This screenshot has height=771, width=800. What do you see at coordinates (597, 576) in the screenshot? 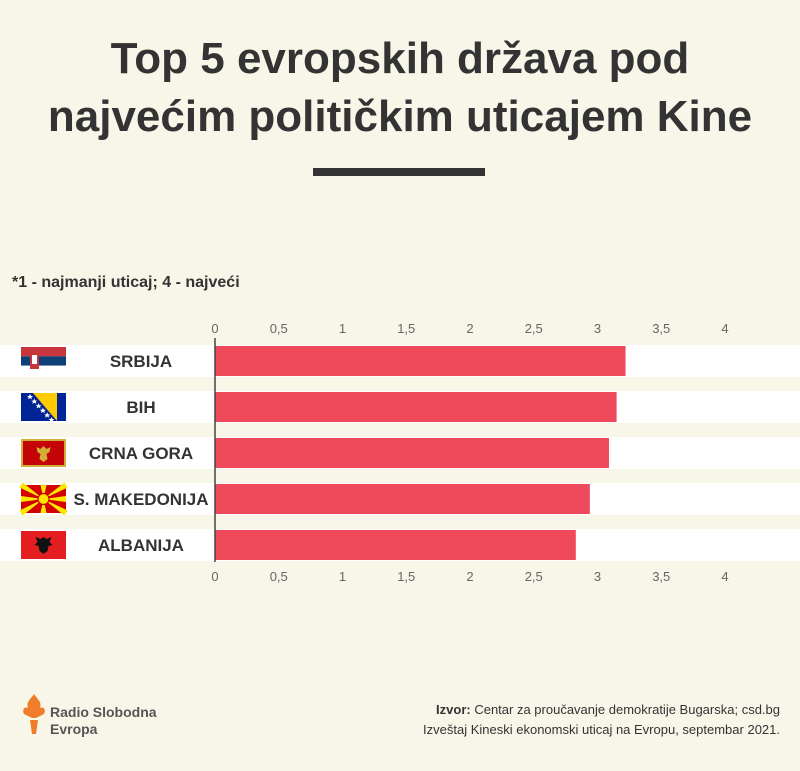
I see `x-tick-label-bottom: 3` at bounding box center [597, 576].